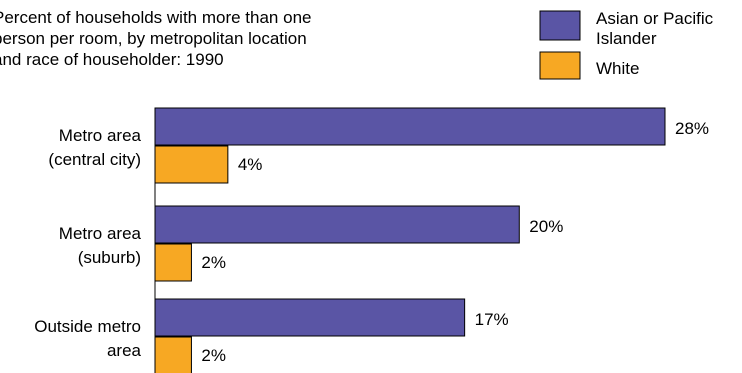  What do you see at coordinates (626, 38) in the screenshot?
I see `legend-label: Islander` at bounding box center [626, 38].